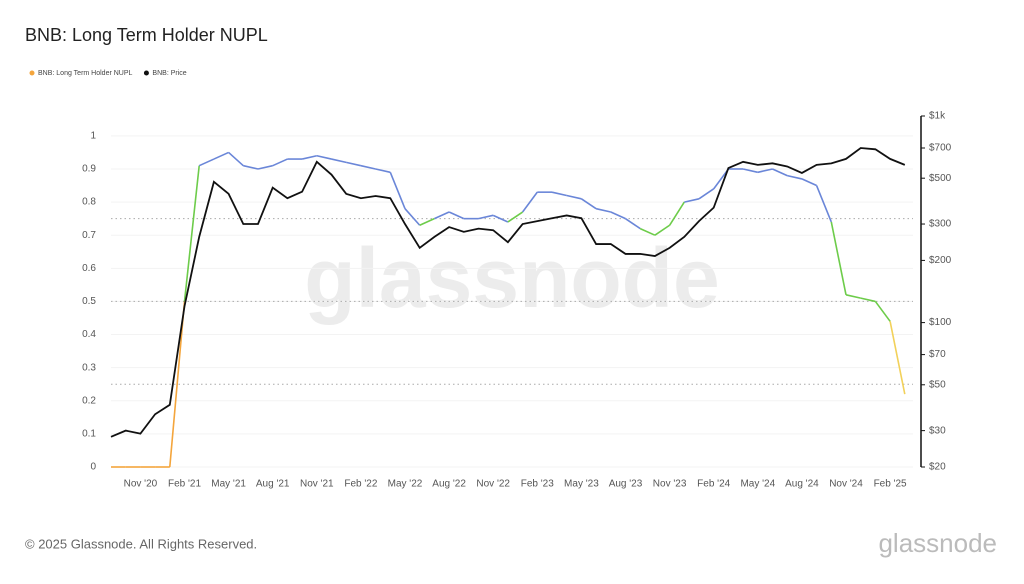 Image resolution: width=1024 pixels, height=584 pixels. I want to click on x-tick-label: Feb '23, so click(537, 484).